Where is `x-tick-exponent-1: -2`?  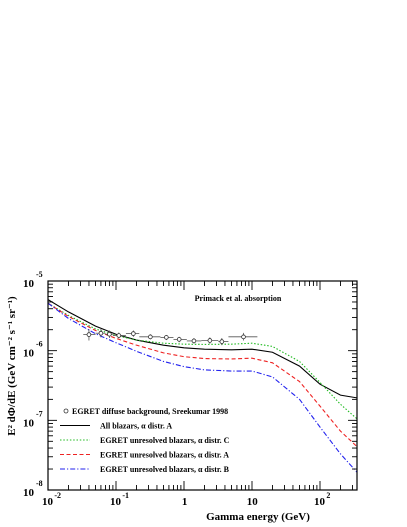
x-tick-exponent-1: -2 is located at coordinates (57, 495).